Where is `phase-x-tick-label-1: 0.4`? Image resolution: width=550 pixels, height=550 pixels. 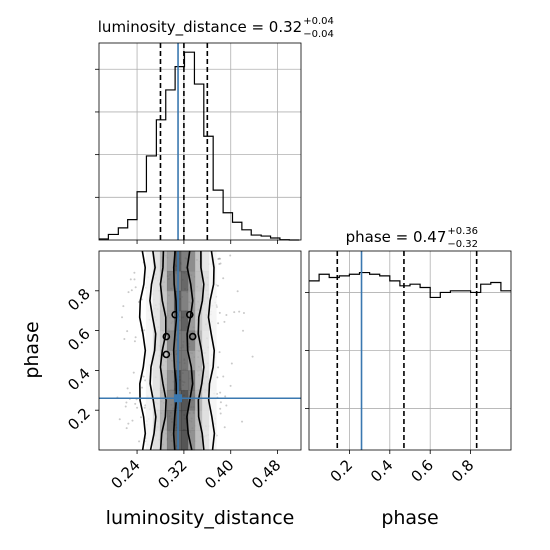
phase-x-tick-label-1: 0.4 is located at coordinates (382, 471).